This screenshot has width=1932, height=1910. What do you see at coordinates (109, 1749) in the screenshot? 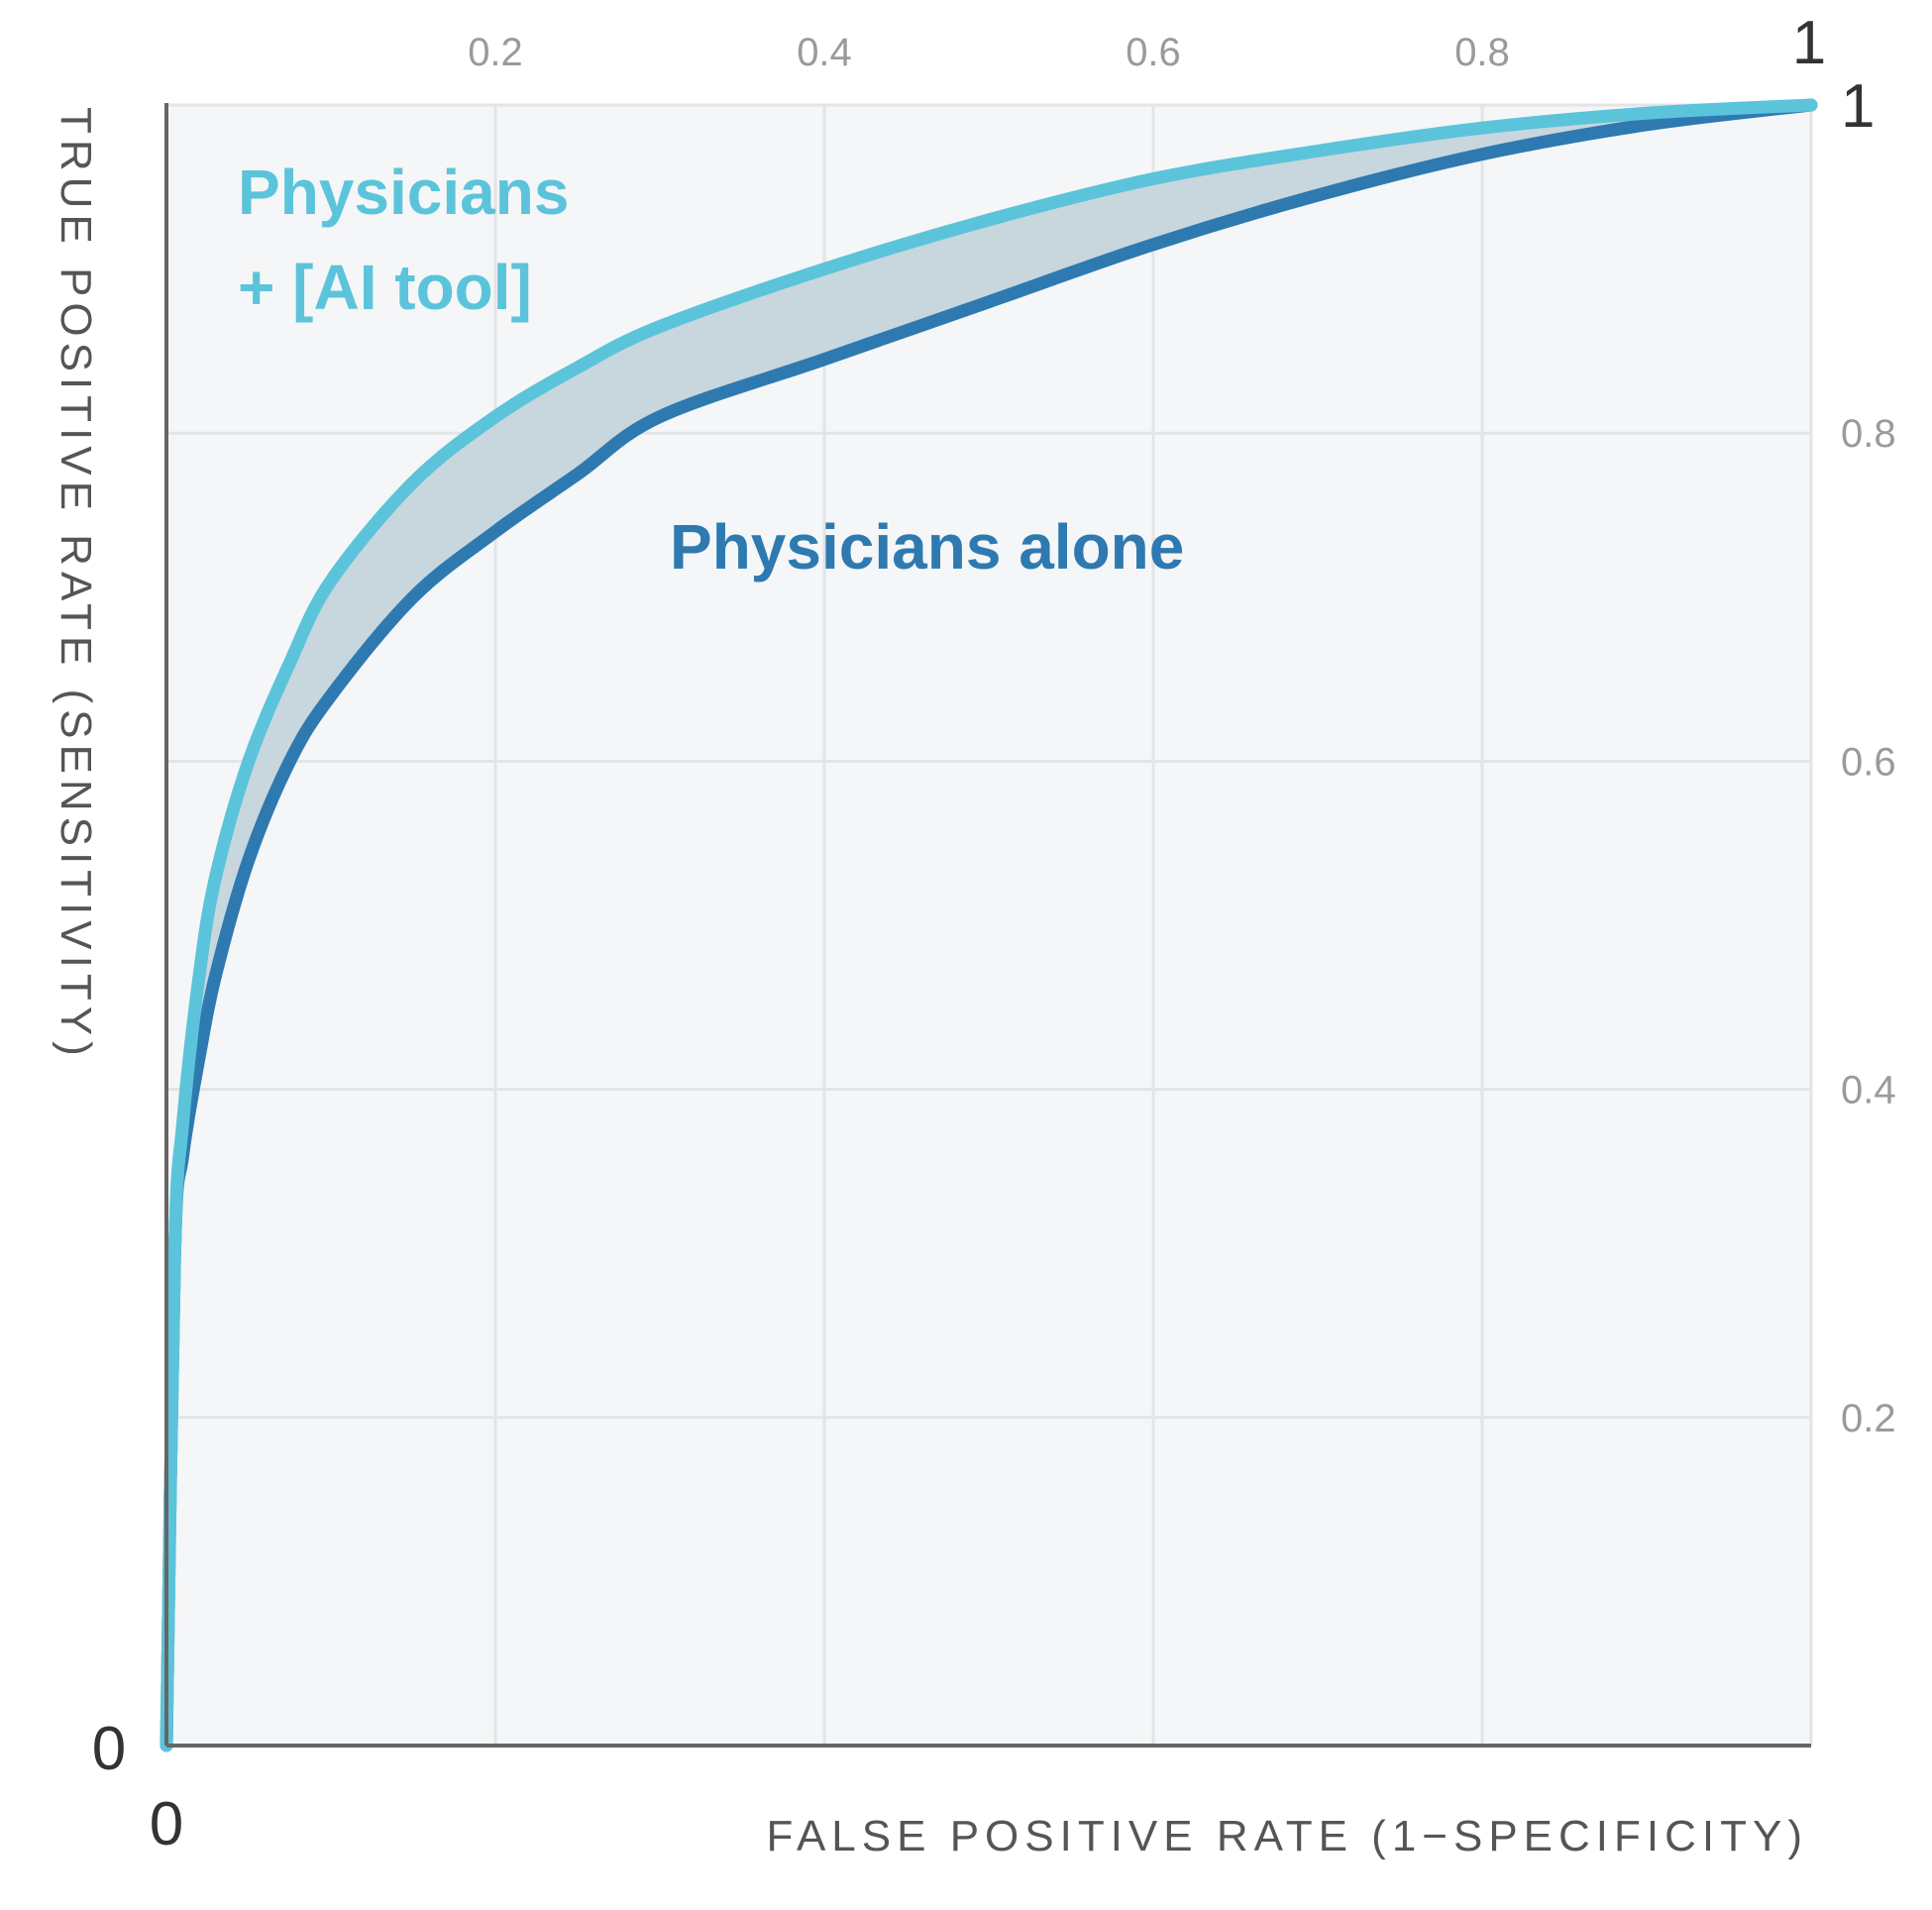
I see `origin-y-label: 0` at bounding box center [109, 1749].